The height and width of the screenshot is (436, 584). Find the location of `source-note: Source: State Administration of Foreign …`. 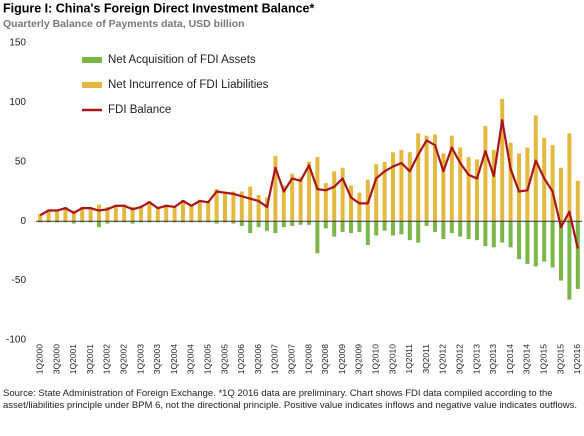

source-note: Source: State Administration of Foreign … is located at coordinates (290, 399).